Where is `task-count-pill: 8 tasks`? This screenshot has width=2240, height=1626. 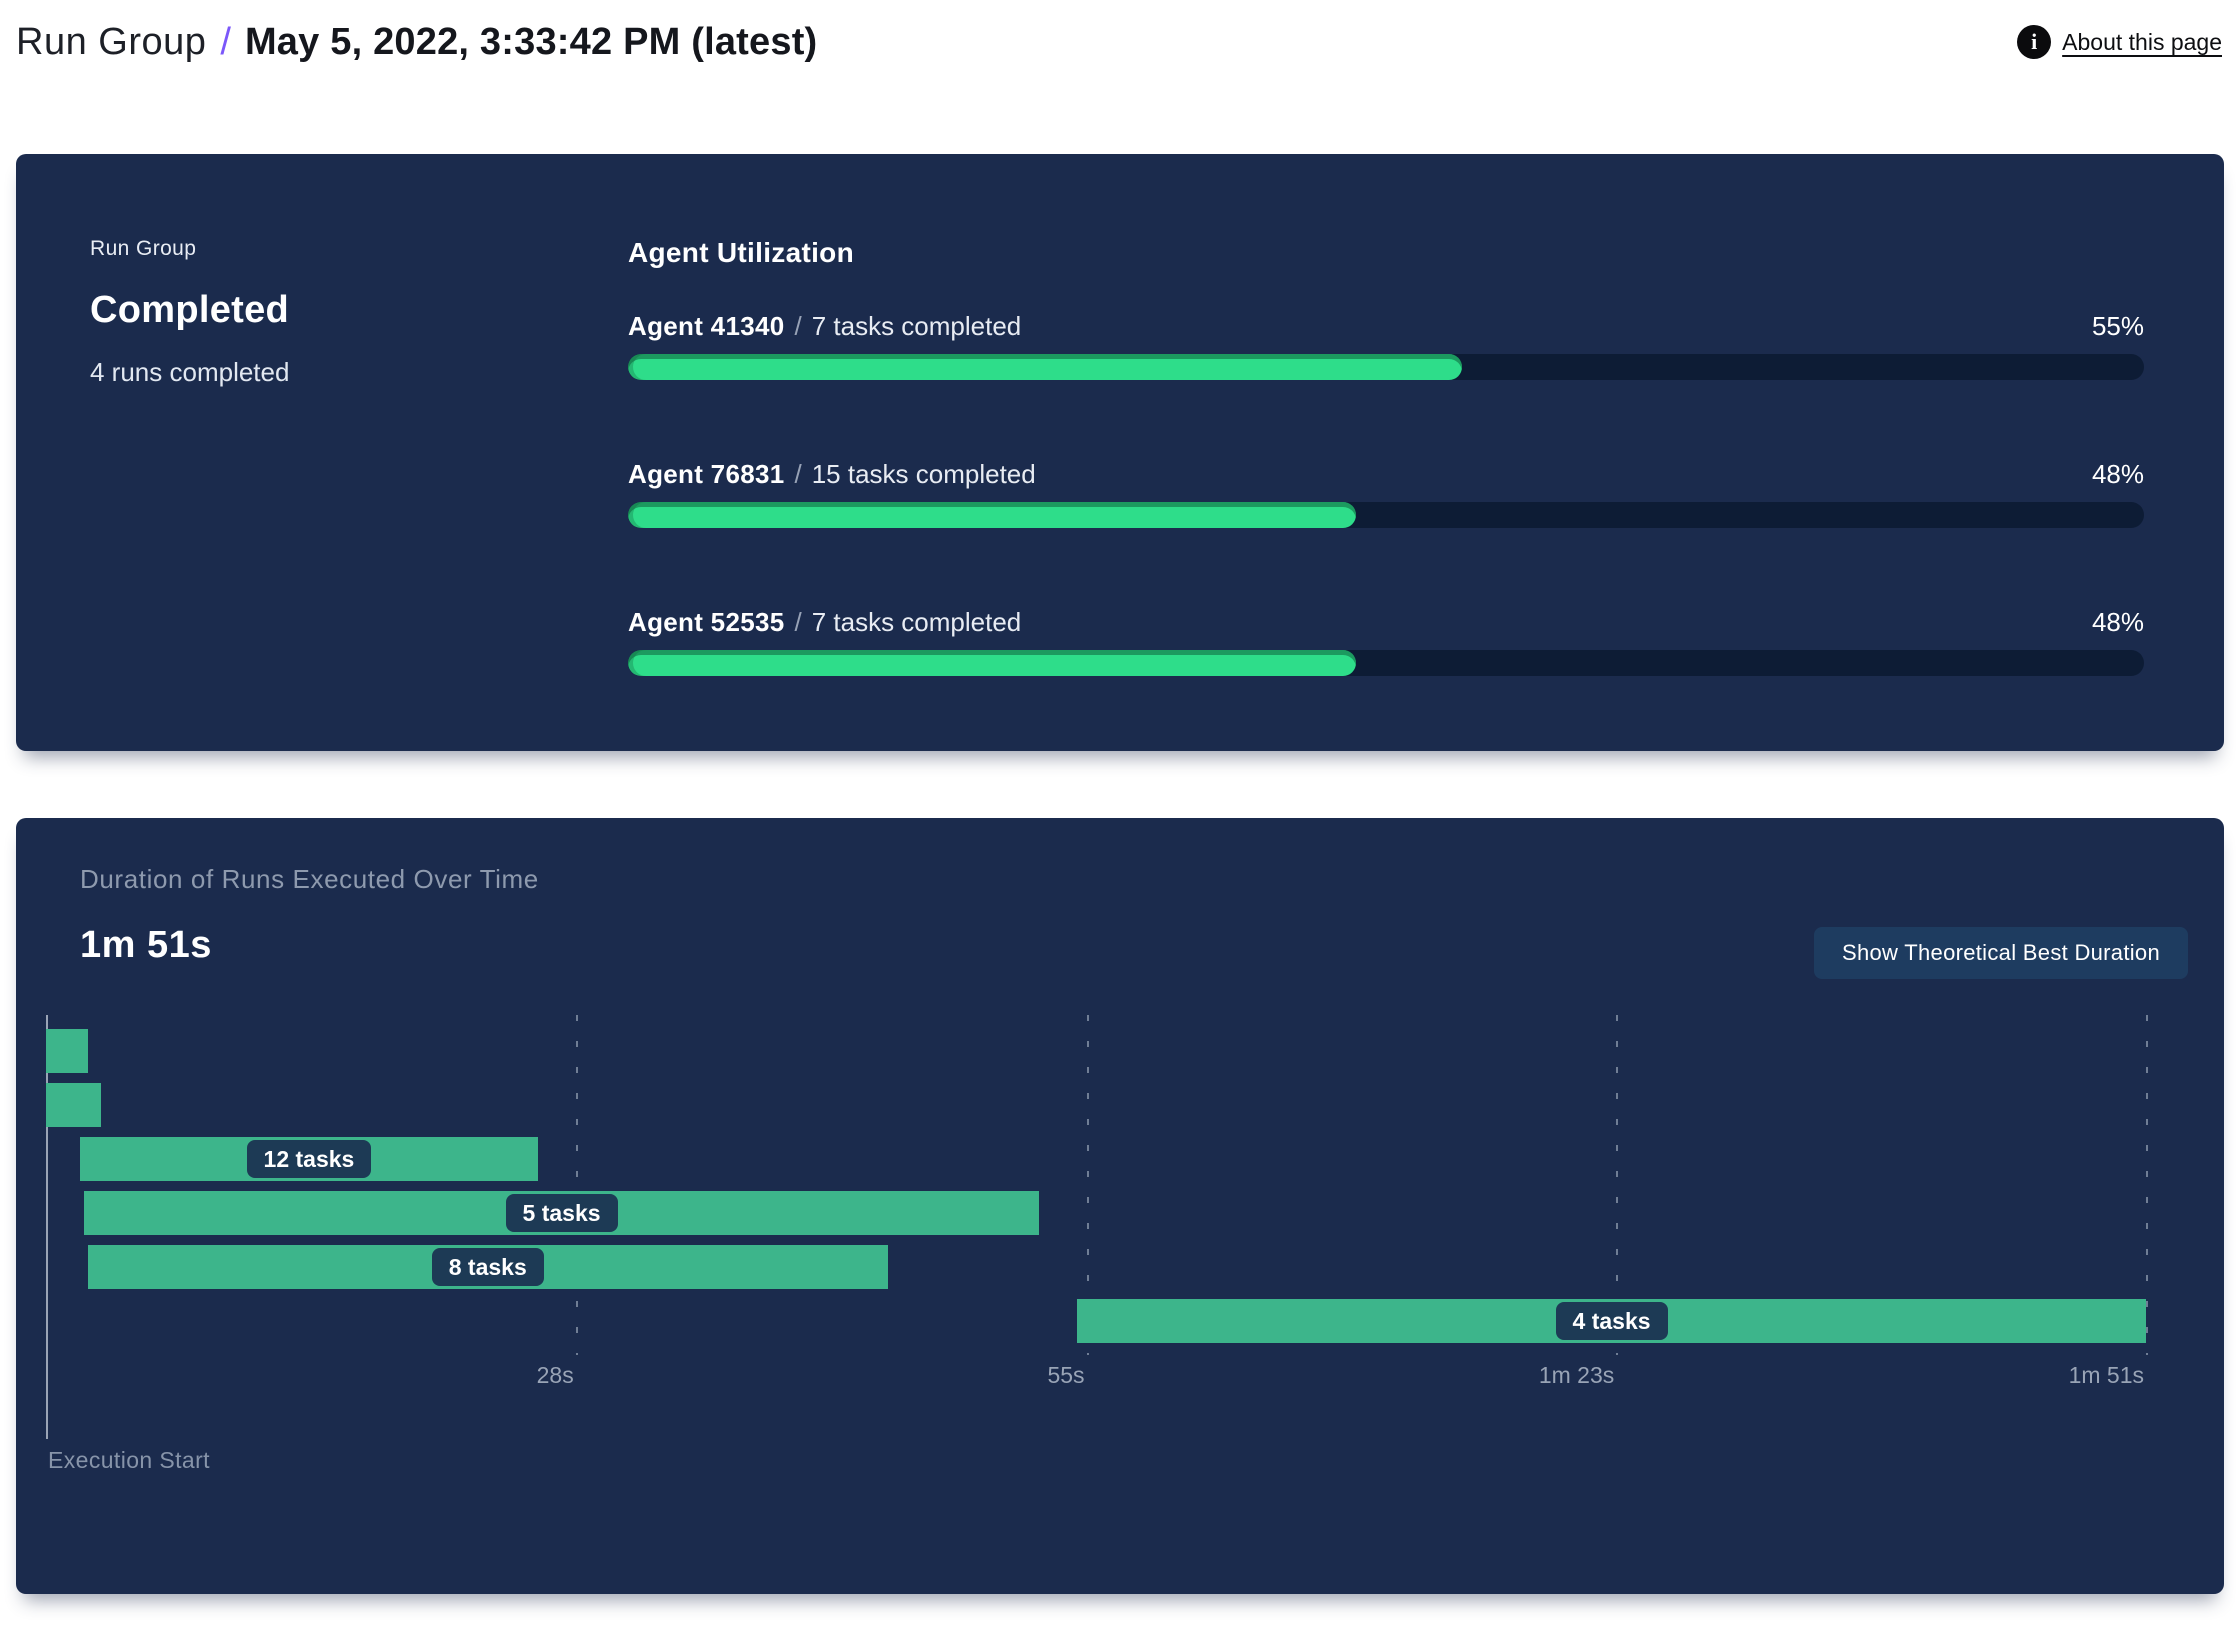 task-count-pill: 8 tasks is located at coordinates (487, 1267).